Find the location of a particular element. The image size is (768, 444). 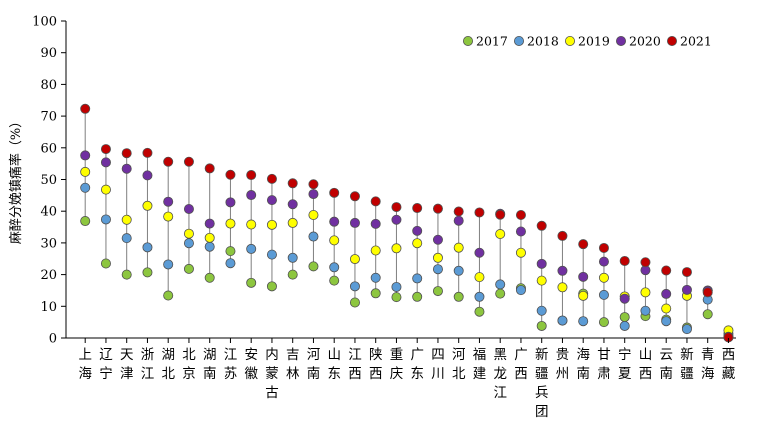

x-category-label: 青海 is located at coordinates (708, 364).